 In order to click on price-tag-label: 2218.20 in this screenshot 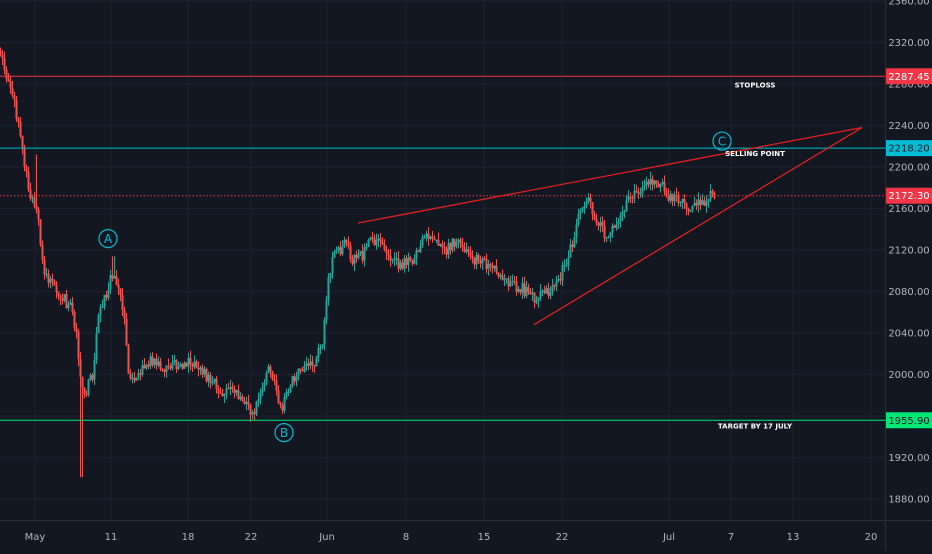, I will do `click(908, 149)`.